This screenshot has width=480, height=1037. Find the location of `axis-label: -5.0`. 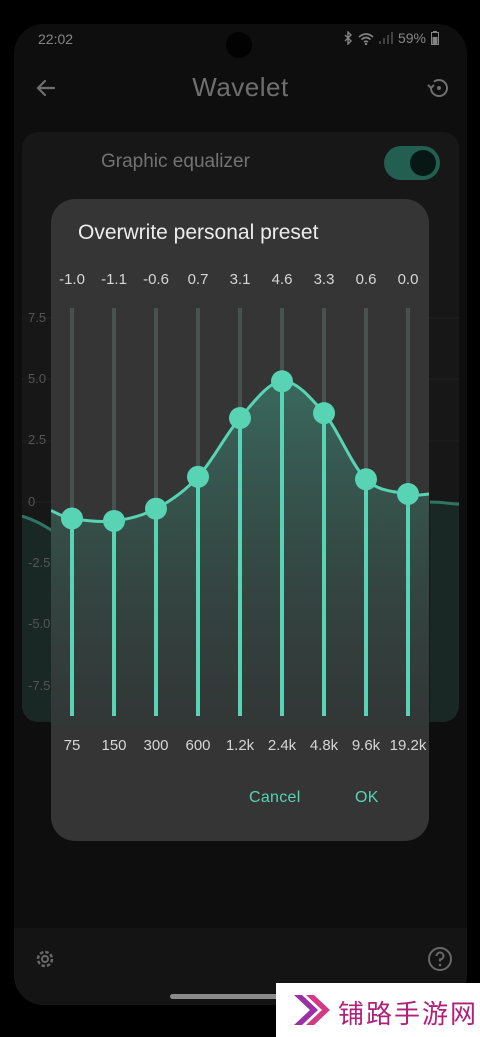

axis-label: -5.0 is located at coordinates (39, 623).